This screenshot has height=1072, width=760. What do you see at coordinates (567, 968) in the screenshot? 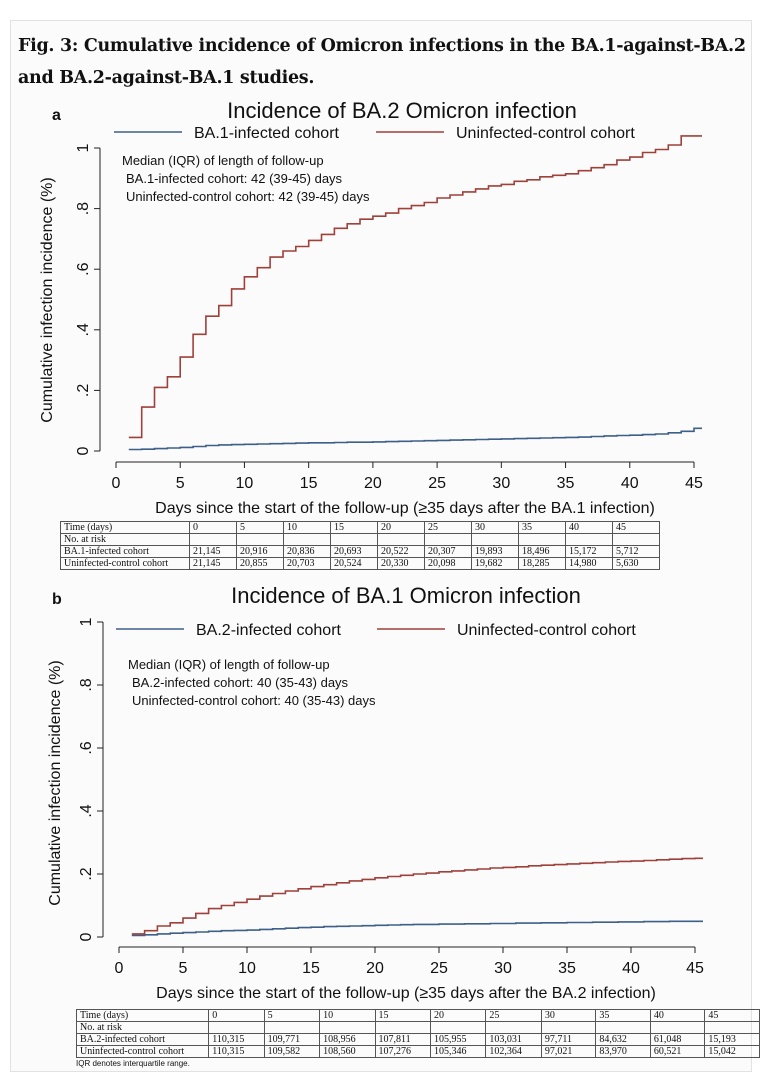
I see `x-tick-label: 35` at bounding box center [567, 968].